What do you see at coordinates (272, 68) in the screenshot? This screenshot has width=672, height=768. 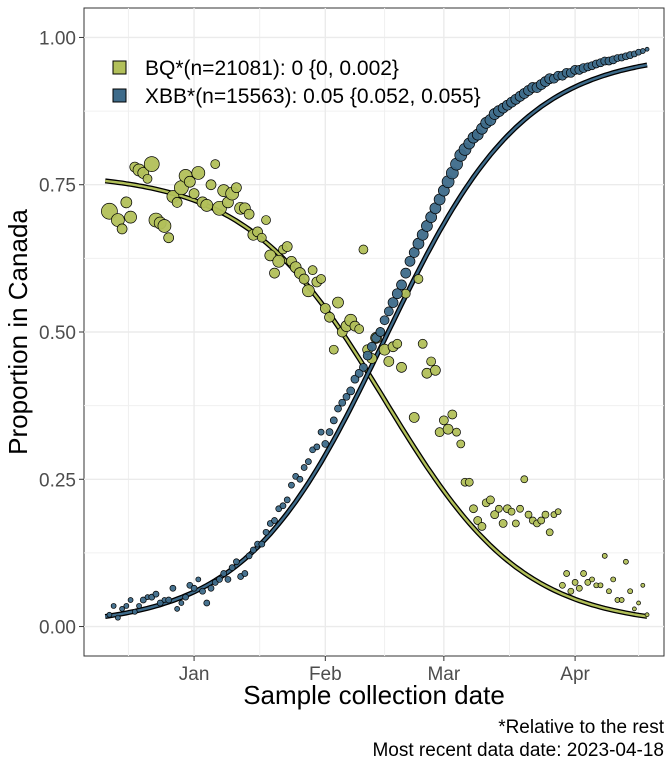 I see `legend-label: BQ*(n=21081): 0 {0, 0.002}` at bounding box center [272, 68].